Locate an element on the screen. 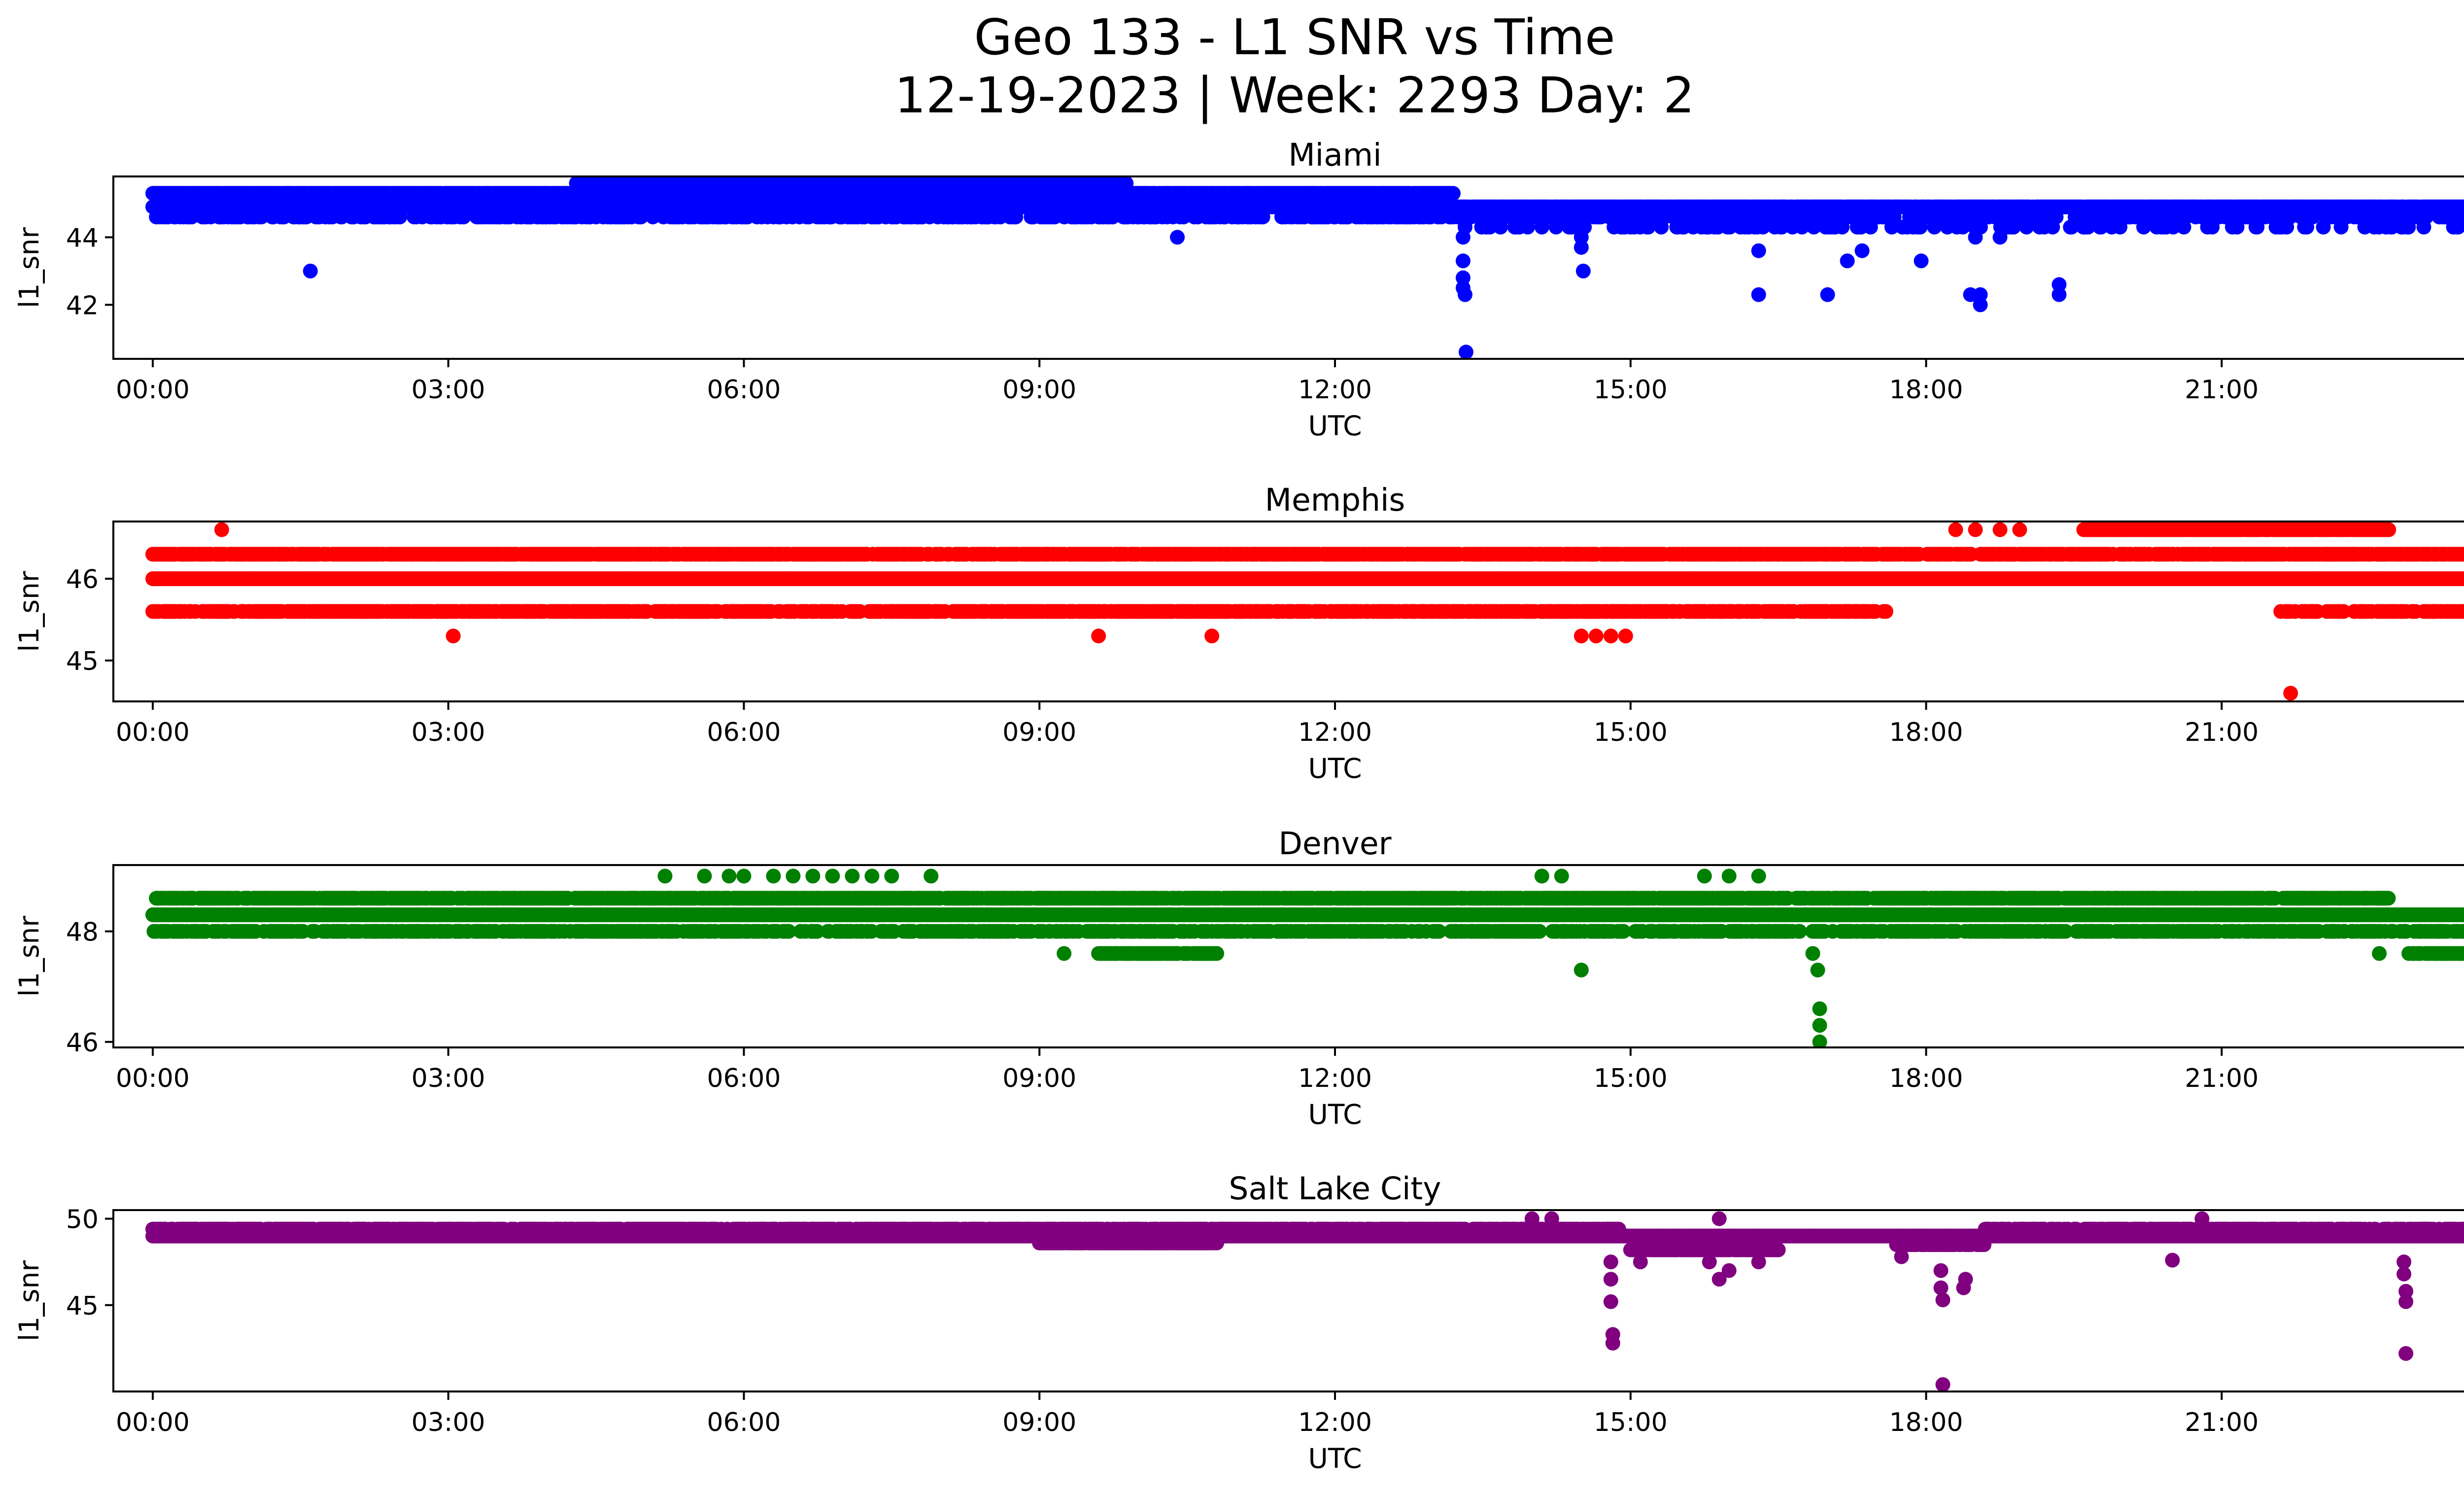  y-tick-label: 44 is located at coordinates (82, 238).